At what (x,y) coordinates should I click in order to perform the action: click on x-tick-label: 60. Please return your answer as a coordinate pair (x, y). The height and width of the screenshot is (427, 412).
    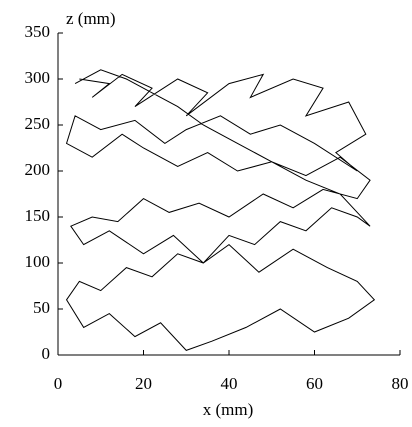
    Looking at the image, I should click on (314, 383).